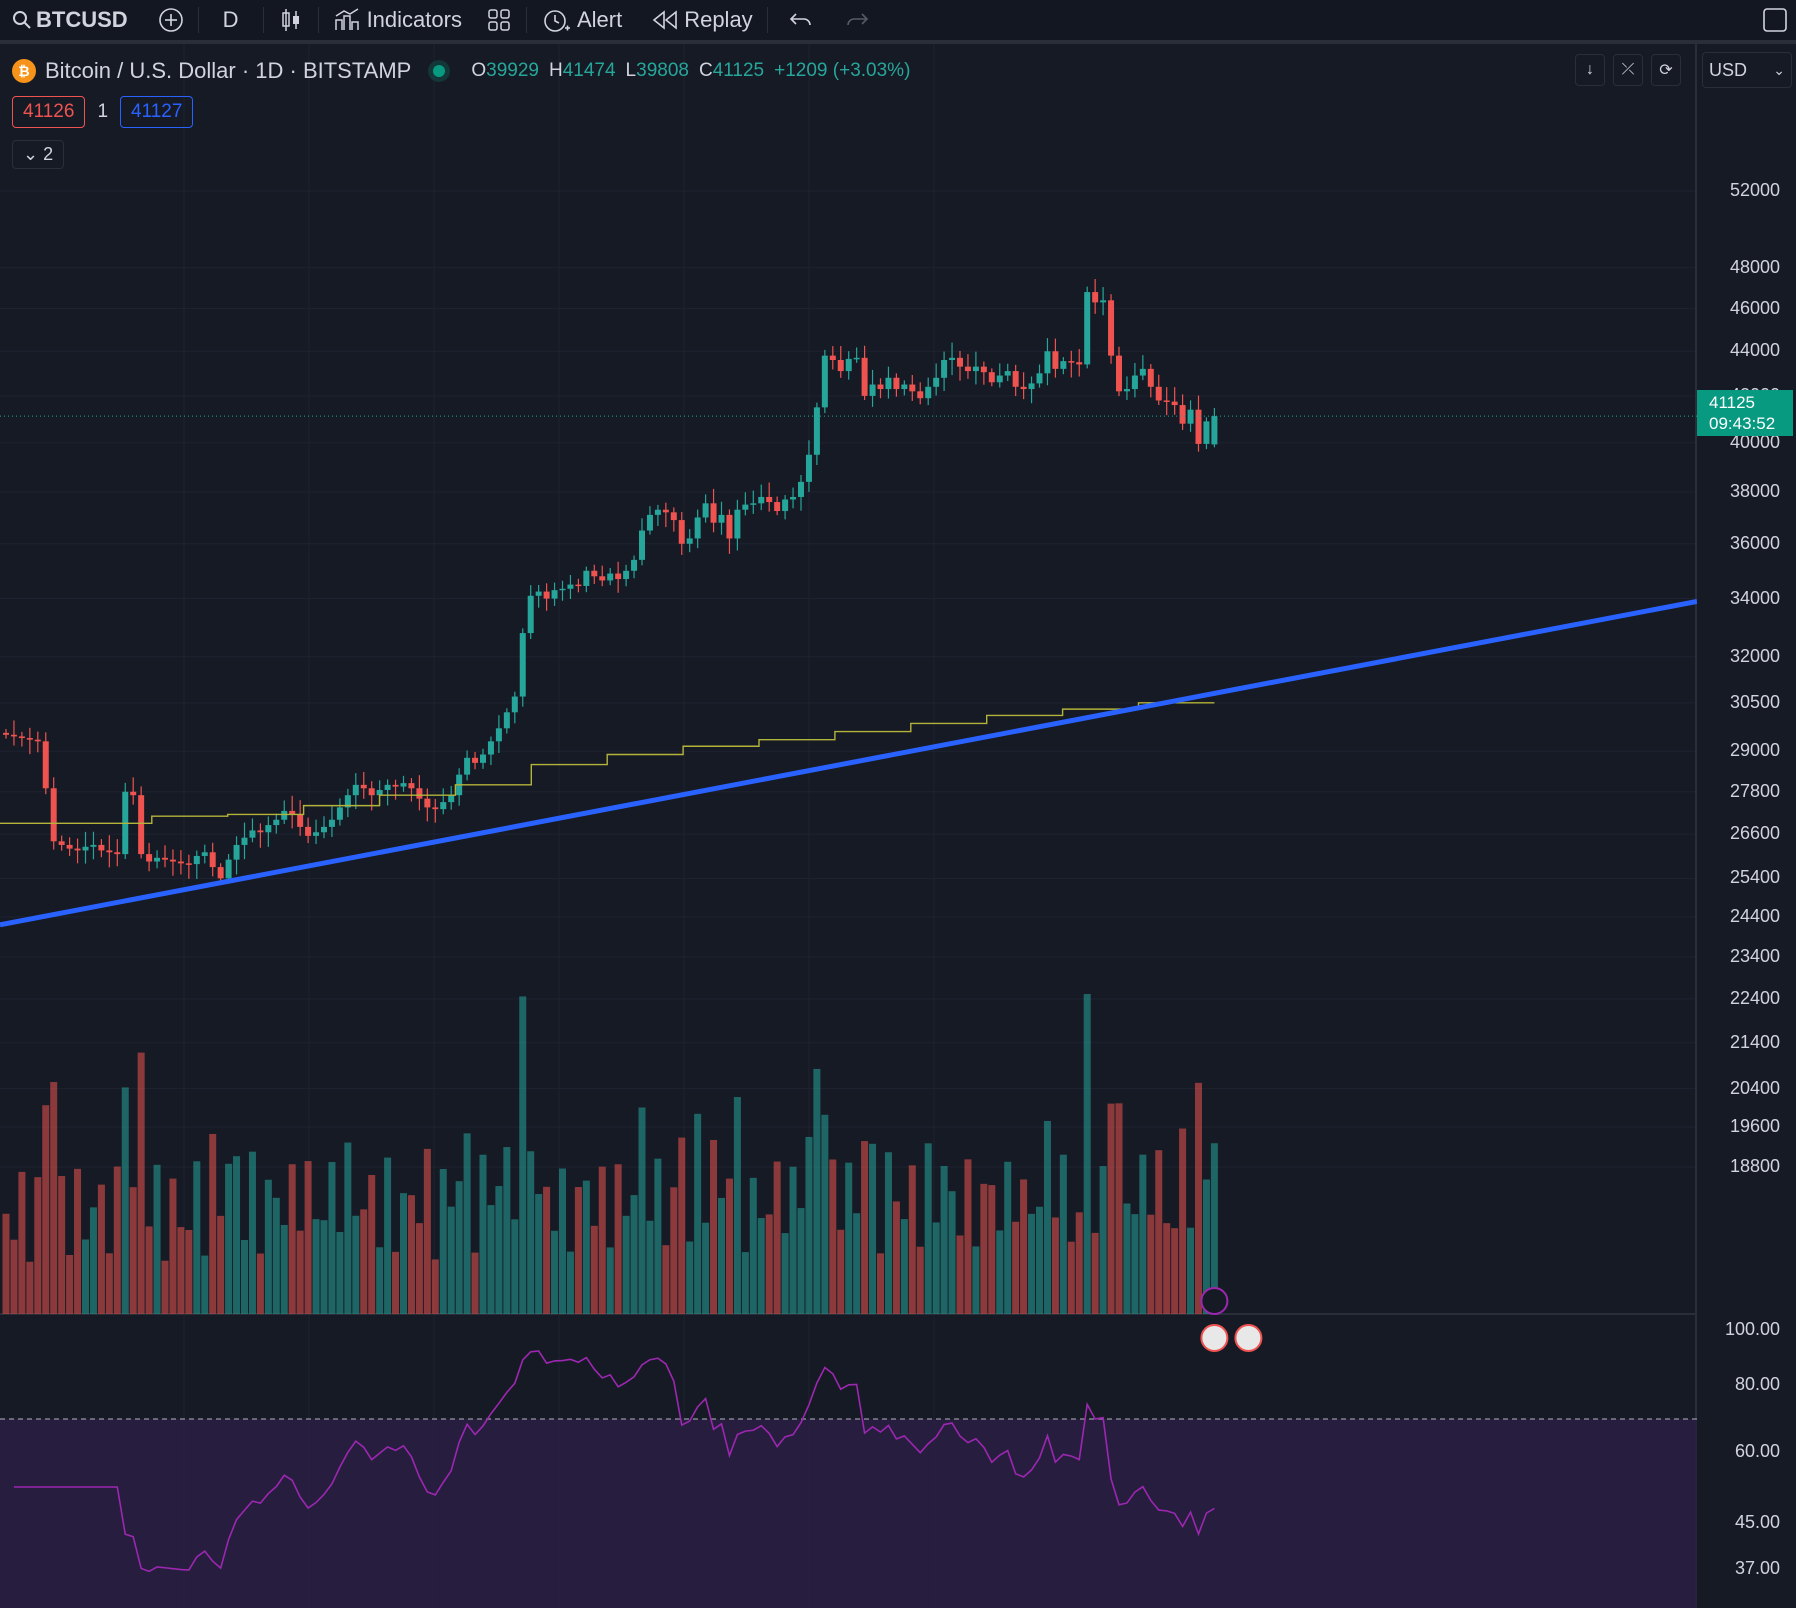 This screenshot has width=1796, height=1608. I want to click on undo-icon, so click(801, 20).